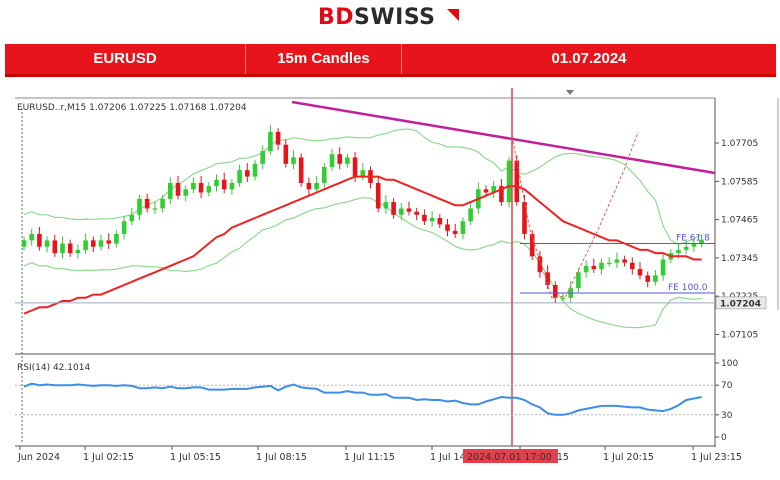 The width and height of the screenshot is (780, 480). I want to click on crosshair-date-box, so click(510, 456).